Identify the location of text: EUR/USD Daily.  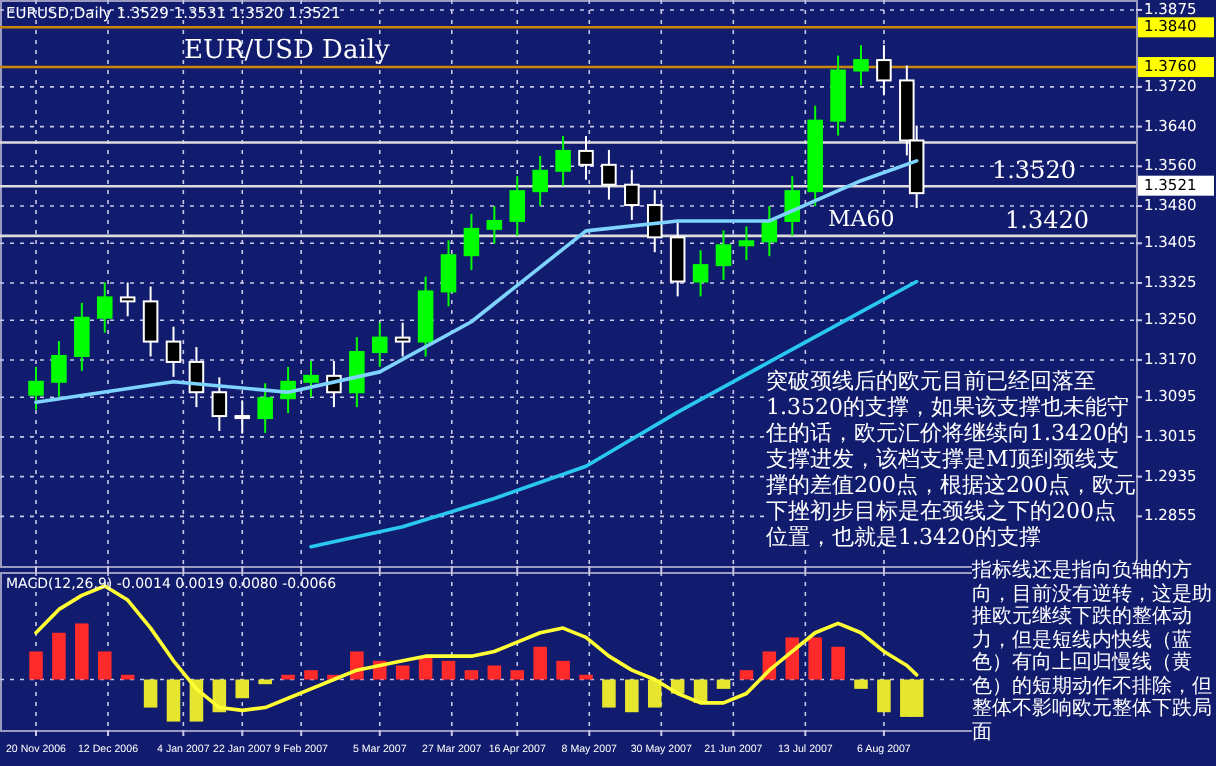
(288, 51).